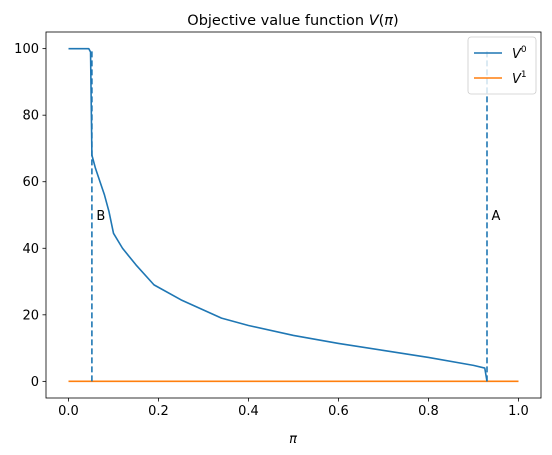 This screenshot has width=552, height=455. What do you see at coordinates (68, 411) in the screenshot?
I see `x-tick-label: 0.0` at bounding box center [68, 411].